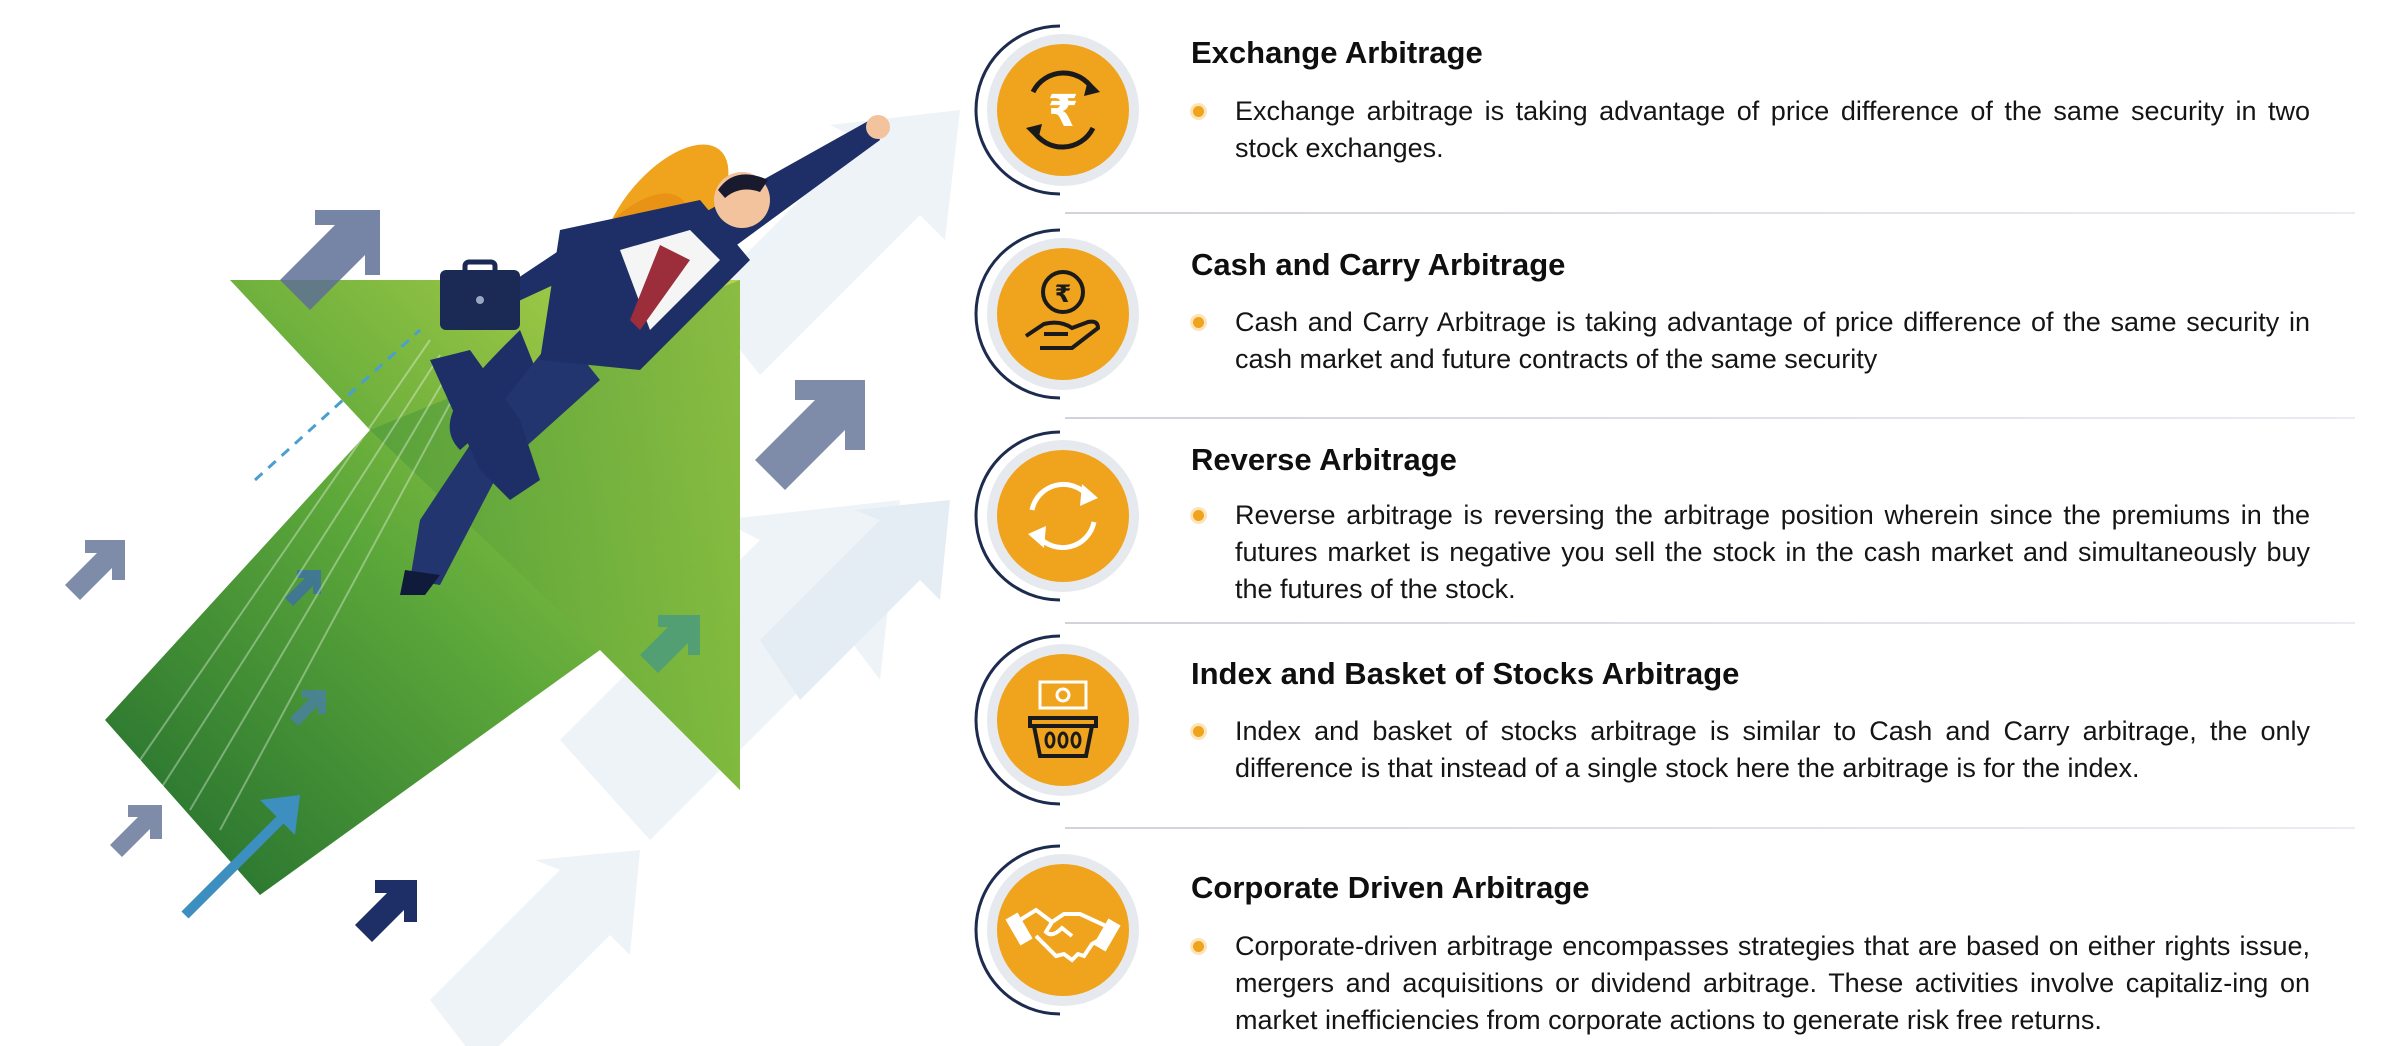 This screenshot has width=2390, height=1046. Describe the element at coordinates (1050, 314) in the screenshot. I see `hand-rupee-coin-icon: ₹` at that location.